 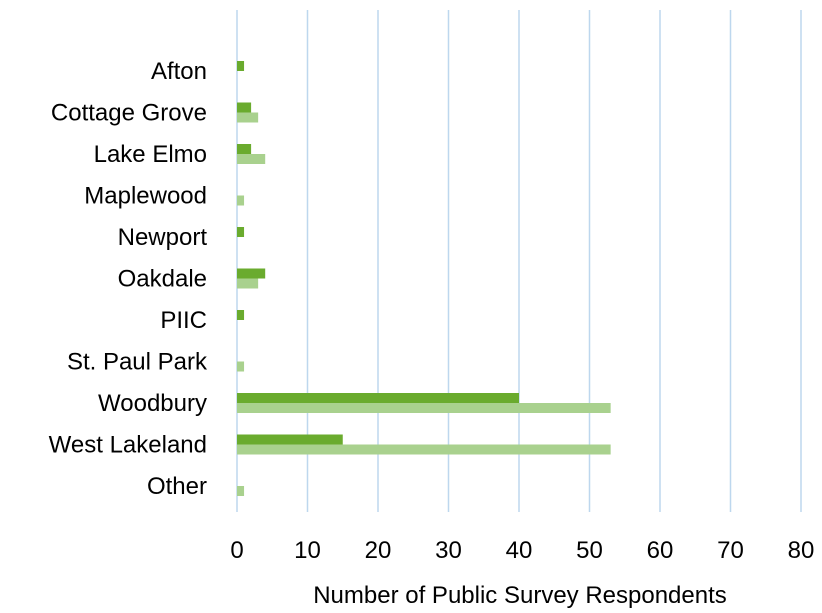 I want to click on x-tick-labels: 0 10 20 30 40 50 60 70 80, so click(x=522, y=550).